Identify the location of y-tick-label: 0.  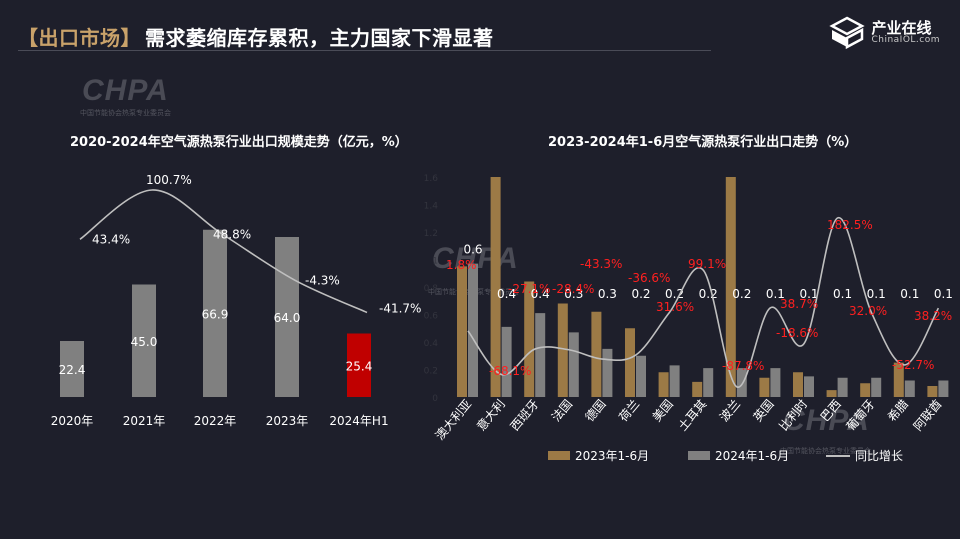
(435, 399).